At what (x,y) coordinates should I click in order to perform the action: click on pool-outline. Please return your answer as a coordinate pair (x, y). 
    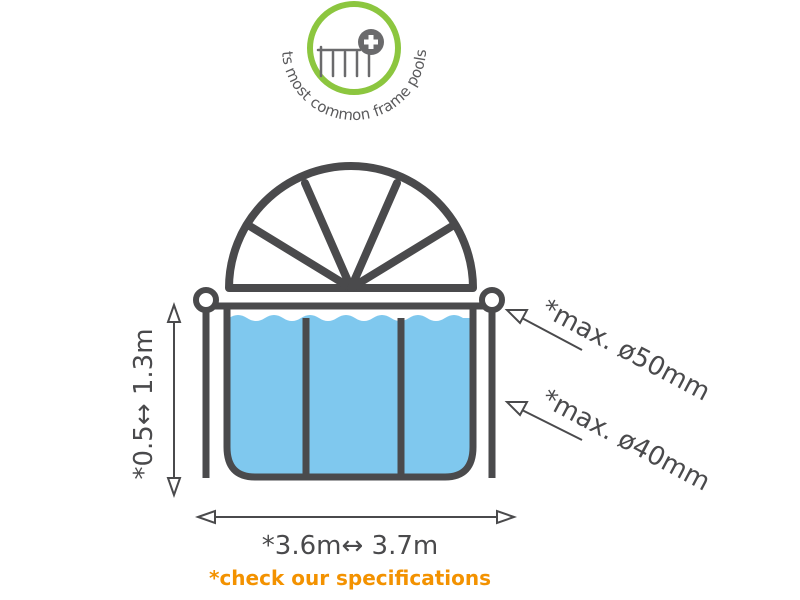
    Looking at the image, I should click on (350, 393).